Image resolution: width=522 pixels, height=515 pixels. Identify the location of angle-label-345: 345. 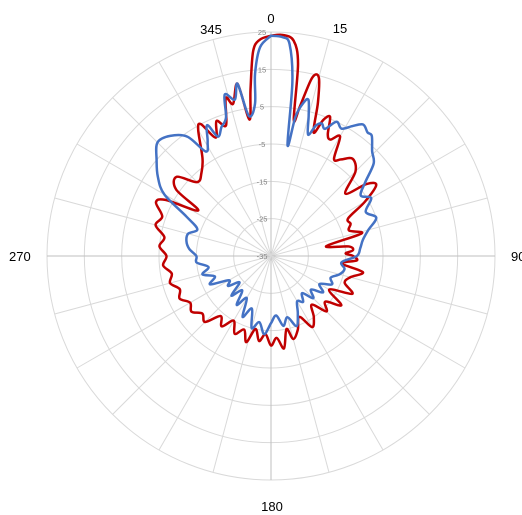
(211, 29).